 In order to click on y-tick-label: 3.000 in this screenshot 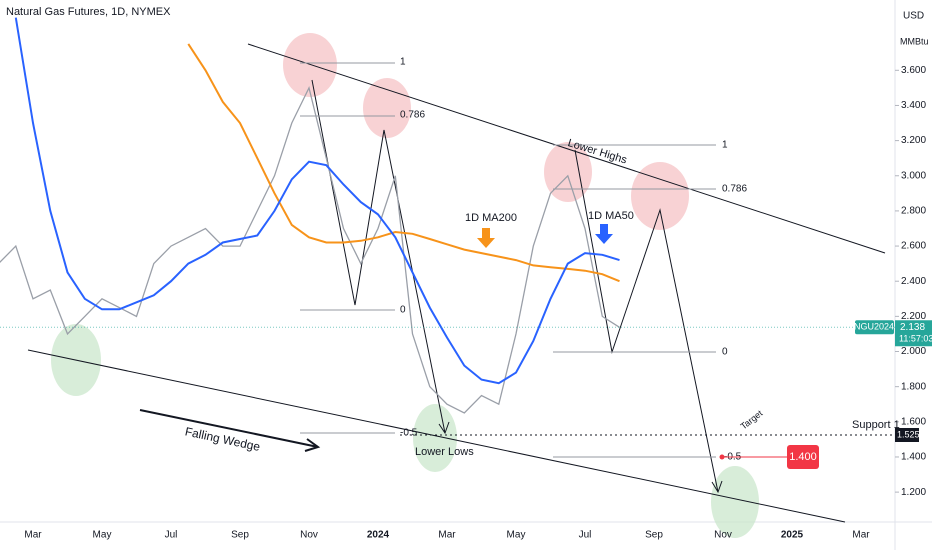, I will do `click(913, 175)`.